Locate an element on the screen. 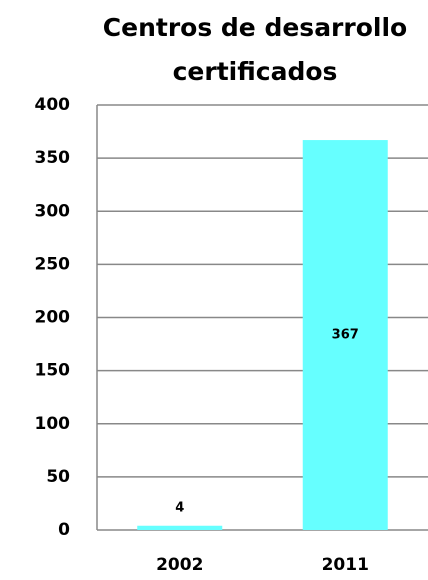 This screenshot has height=580, width=428. y-tick-label: 200 is located at coordinates (53, 318).